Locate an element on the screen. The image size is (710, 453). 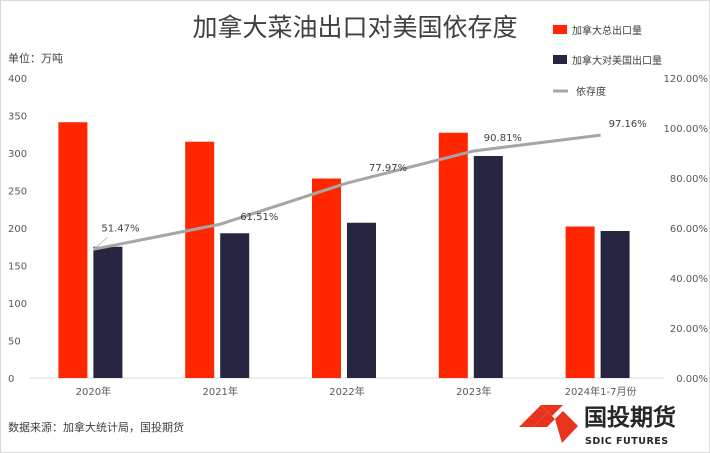
chart-title: 加拿大菜油出口对美国依存度 is located at coordinates (354, 27).